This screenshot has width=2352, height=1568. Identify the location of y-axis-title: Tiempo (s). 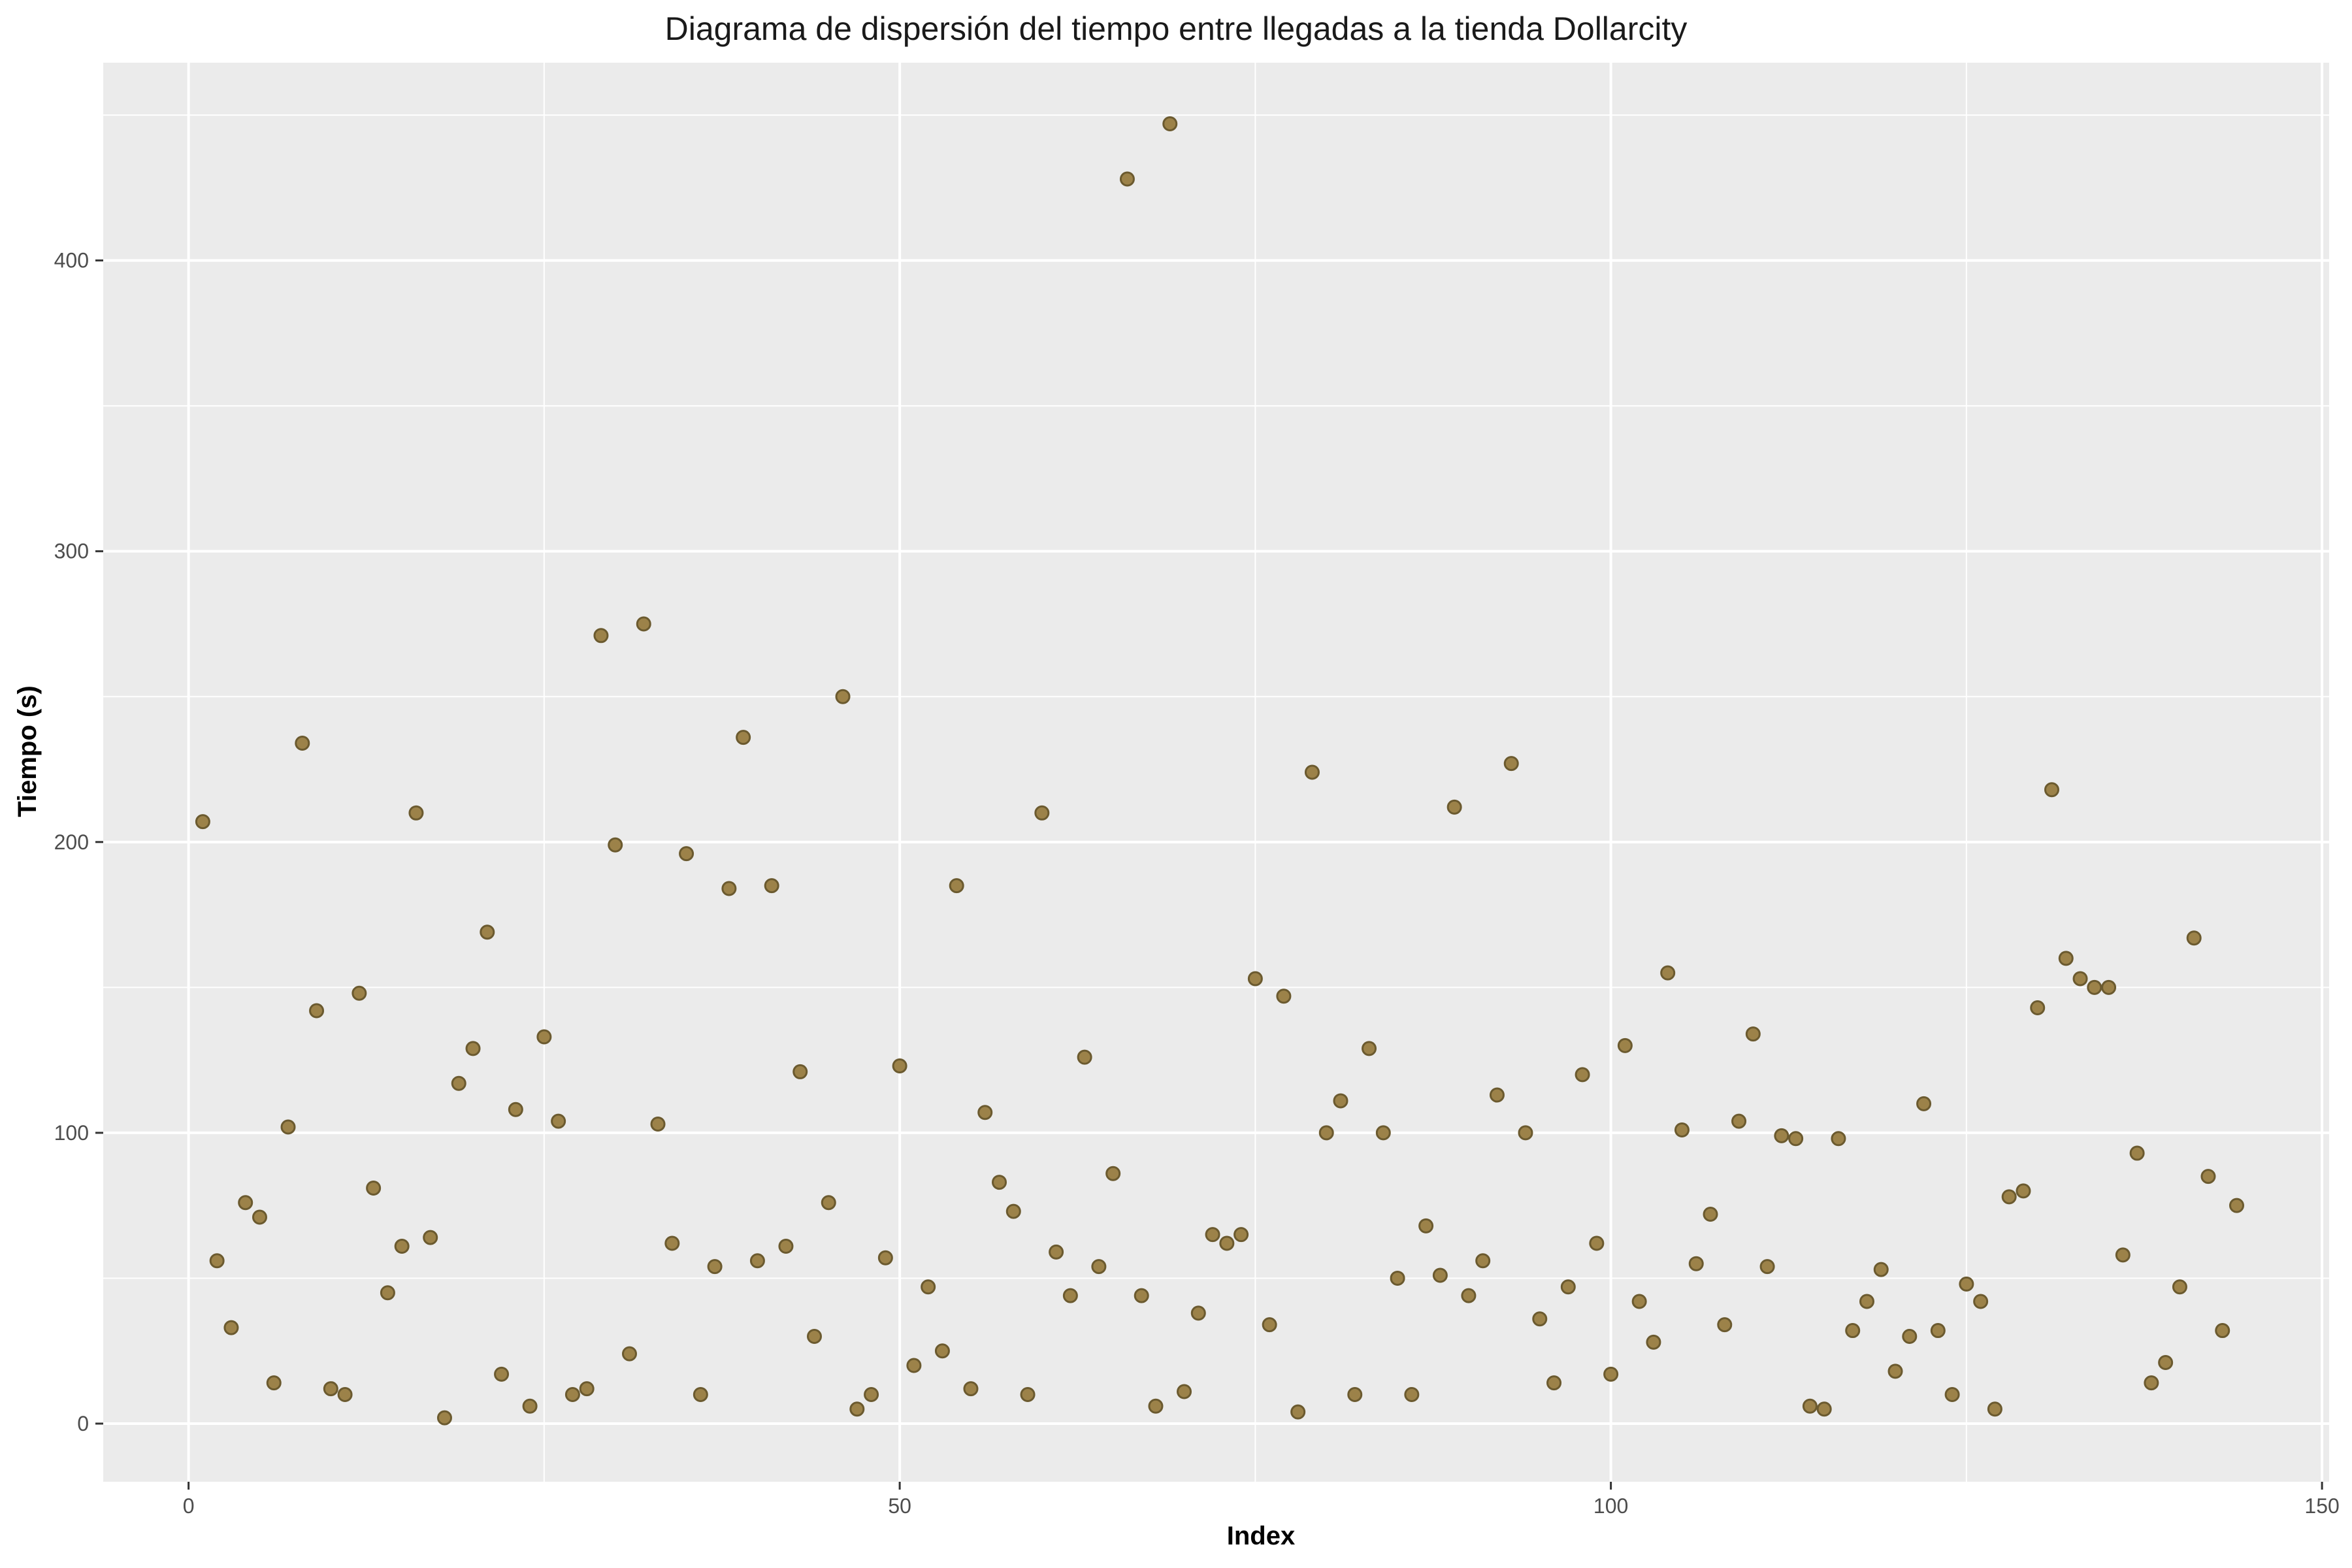
(27, 751).